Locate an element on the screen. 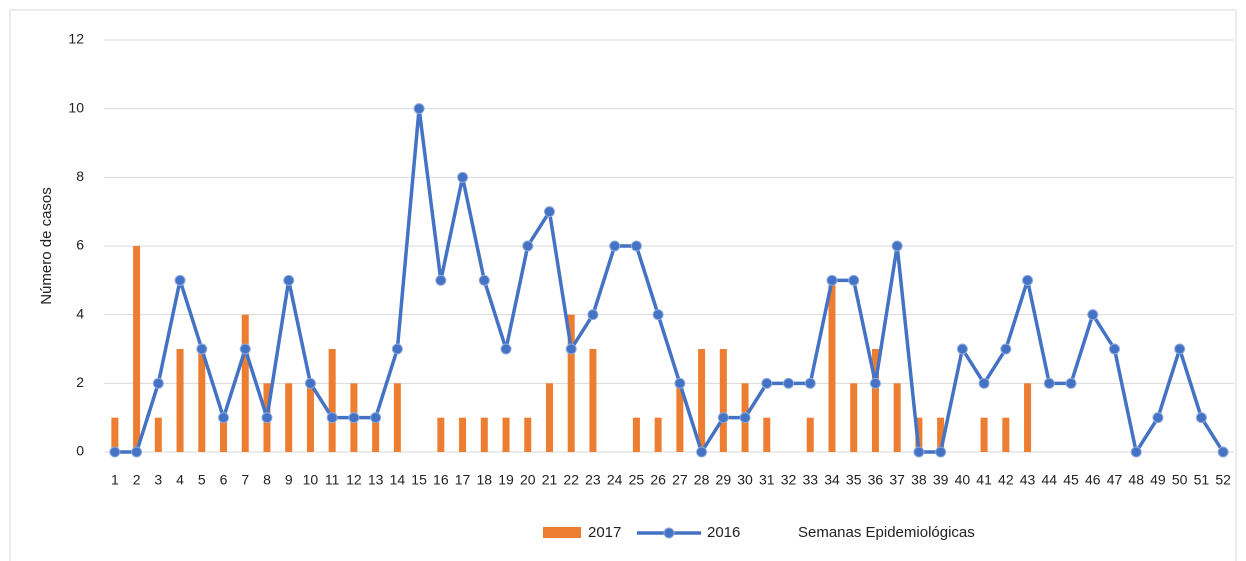 This screenshot has width=1246, height=561. x-tick-label: 20 is located at coordinates (528, 480).